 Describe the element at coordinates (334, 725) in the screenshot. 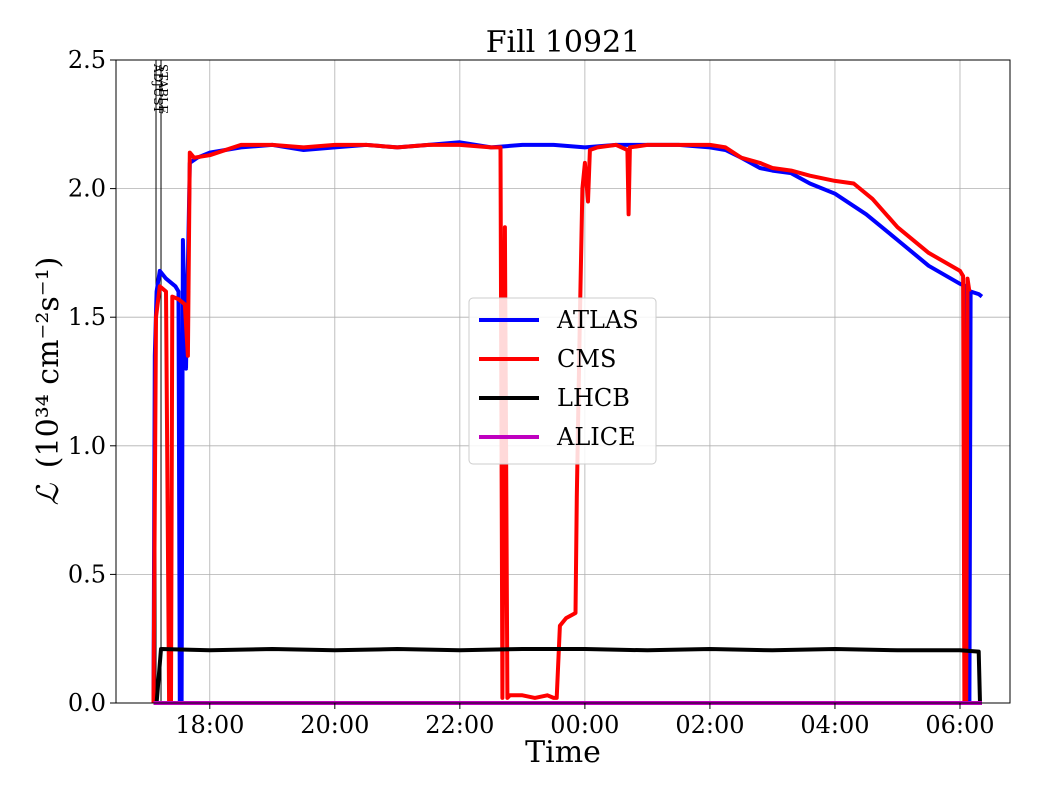

I see `x-tick-label: 20:00` at that location.